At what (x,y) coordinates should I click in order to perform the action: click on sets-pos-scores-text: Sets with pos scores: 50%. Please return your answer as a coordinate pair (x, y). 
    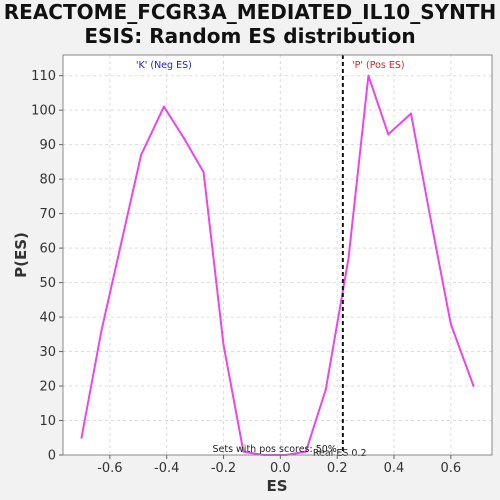
    Looking at the image, I should click on (274, 449).